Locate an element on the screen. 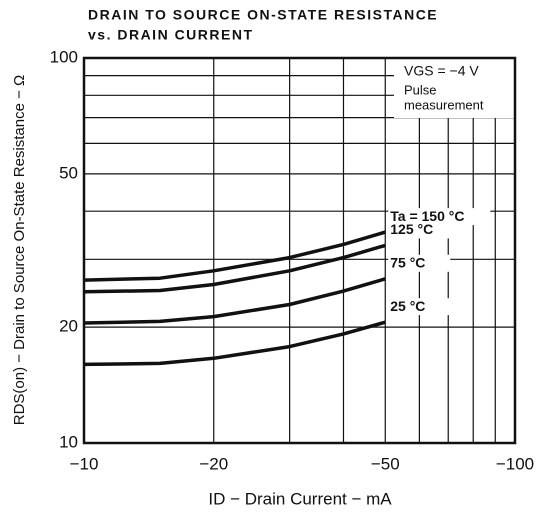  annotation: VGS = −4 V is located at coordinates (441, 71).